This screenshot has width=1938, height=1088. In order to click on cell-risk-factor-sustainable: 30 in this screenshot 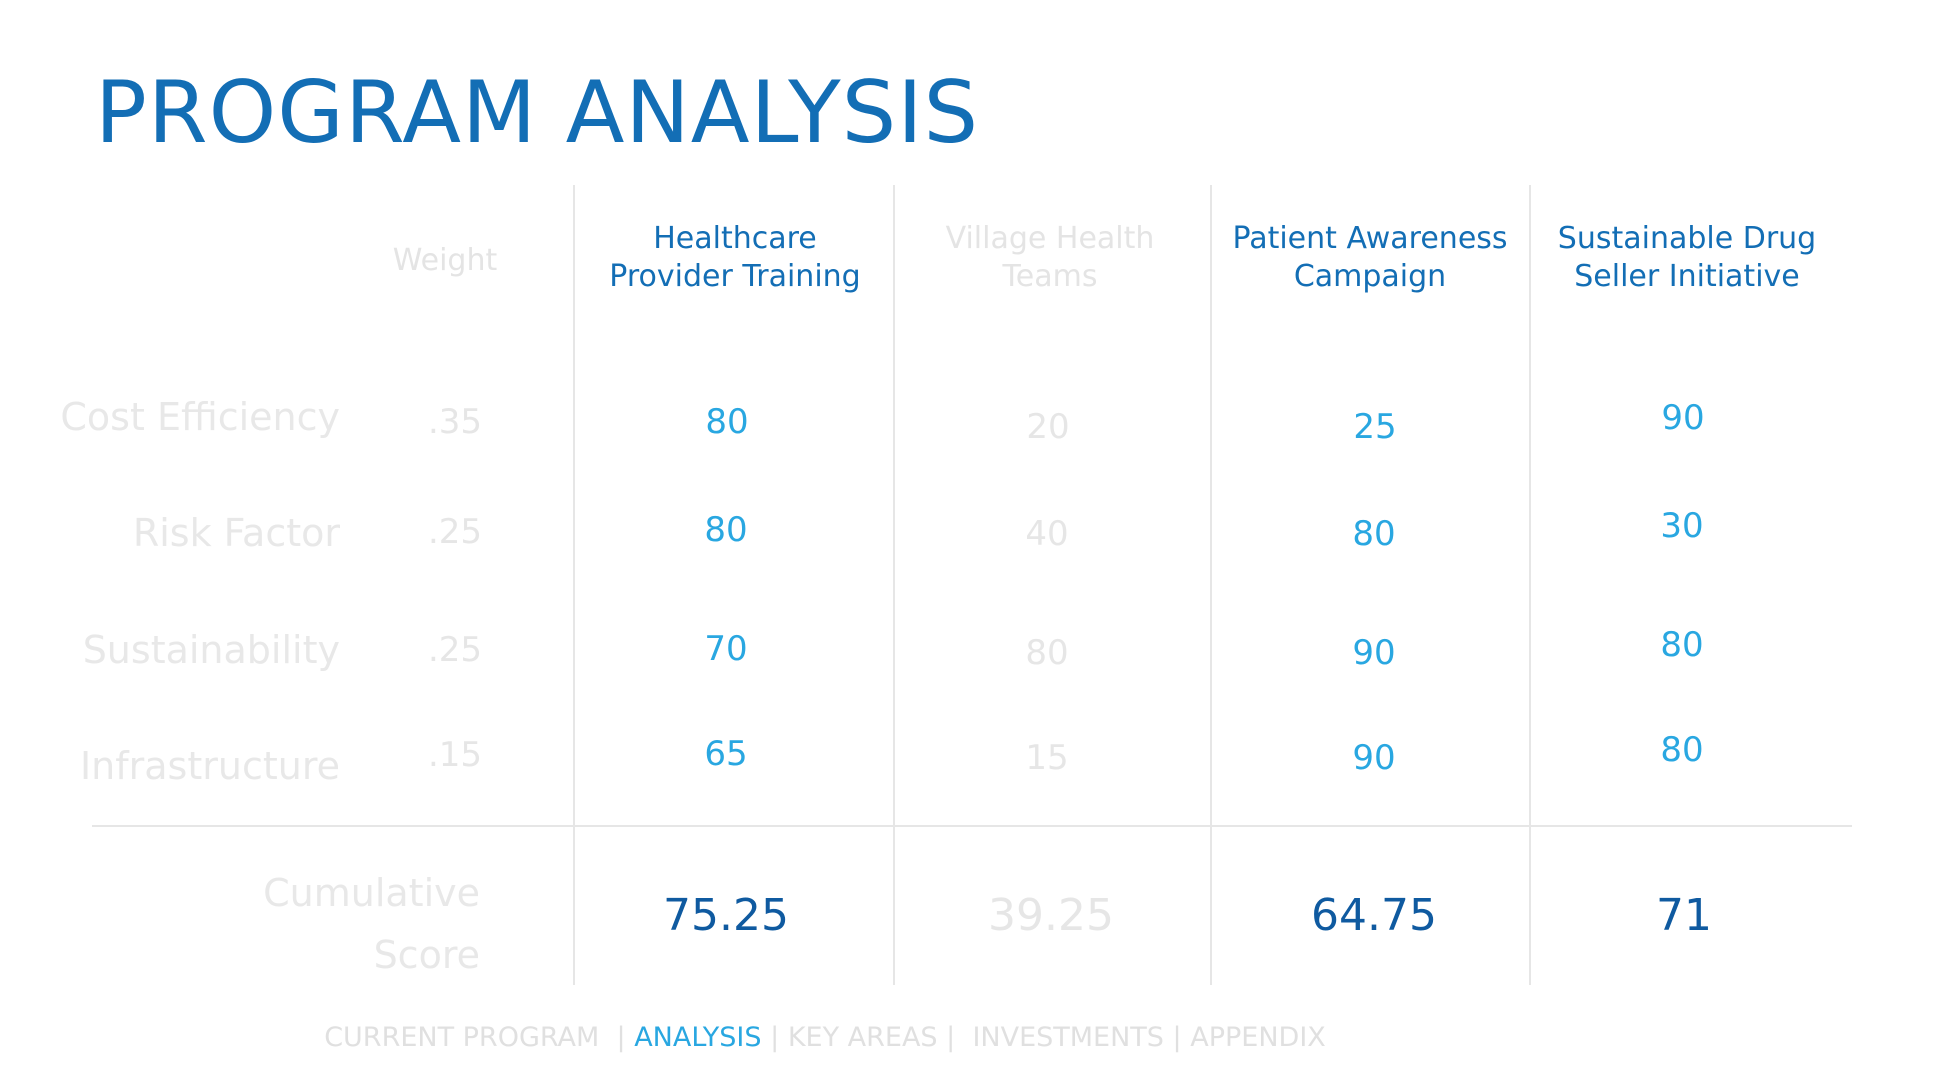, I will do `click(1682, 526)`.